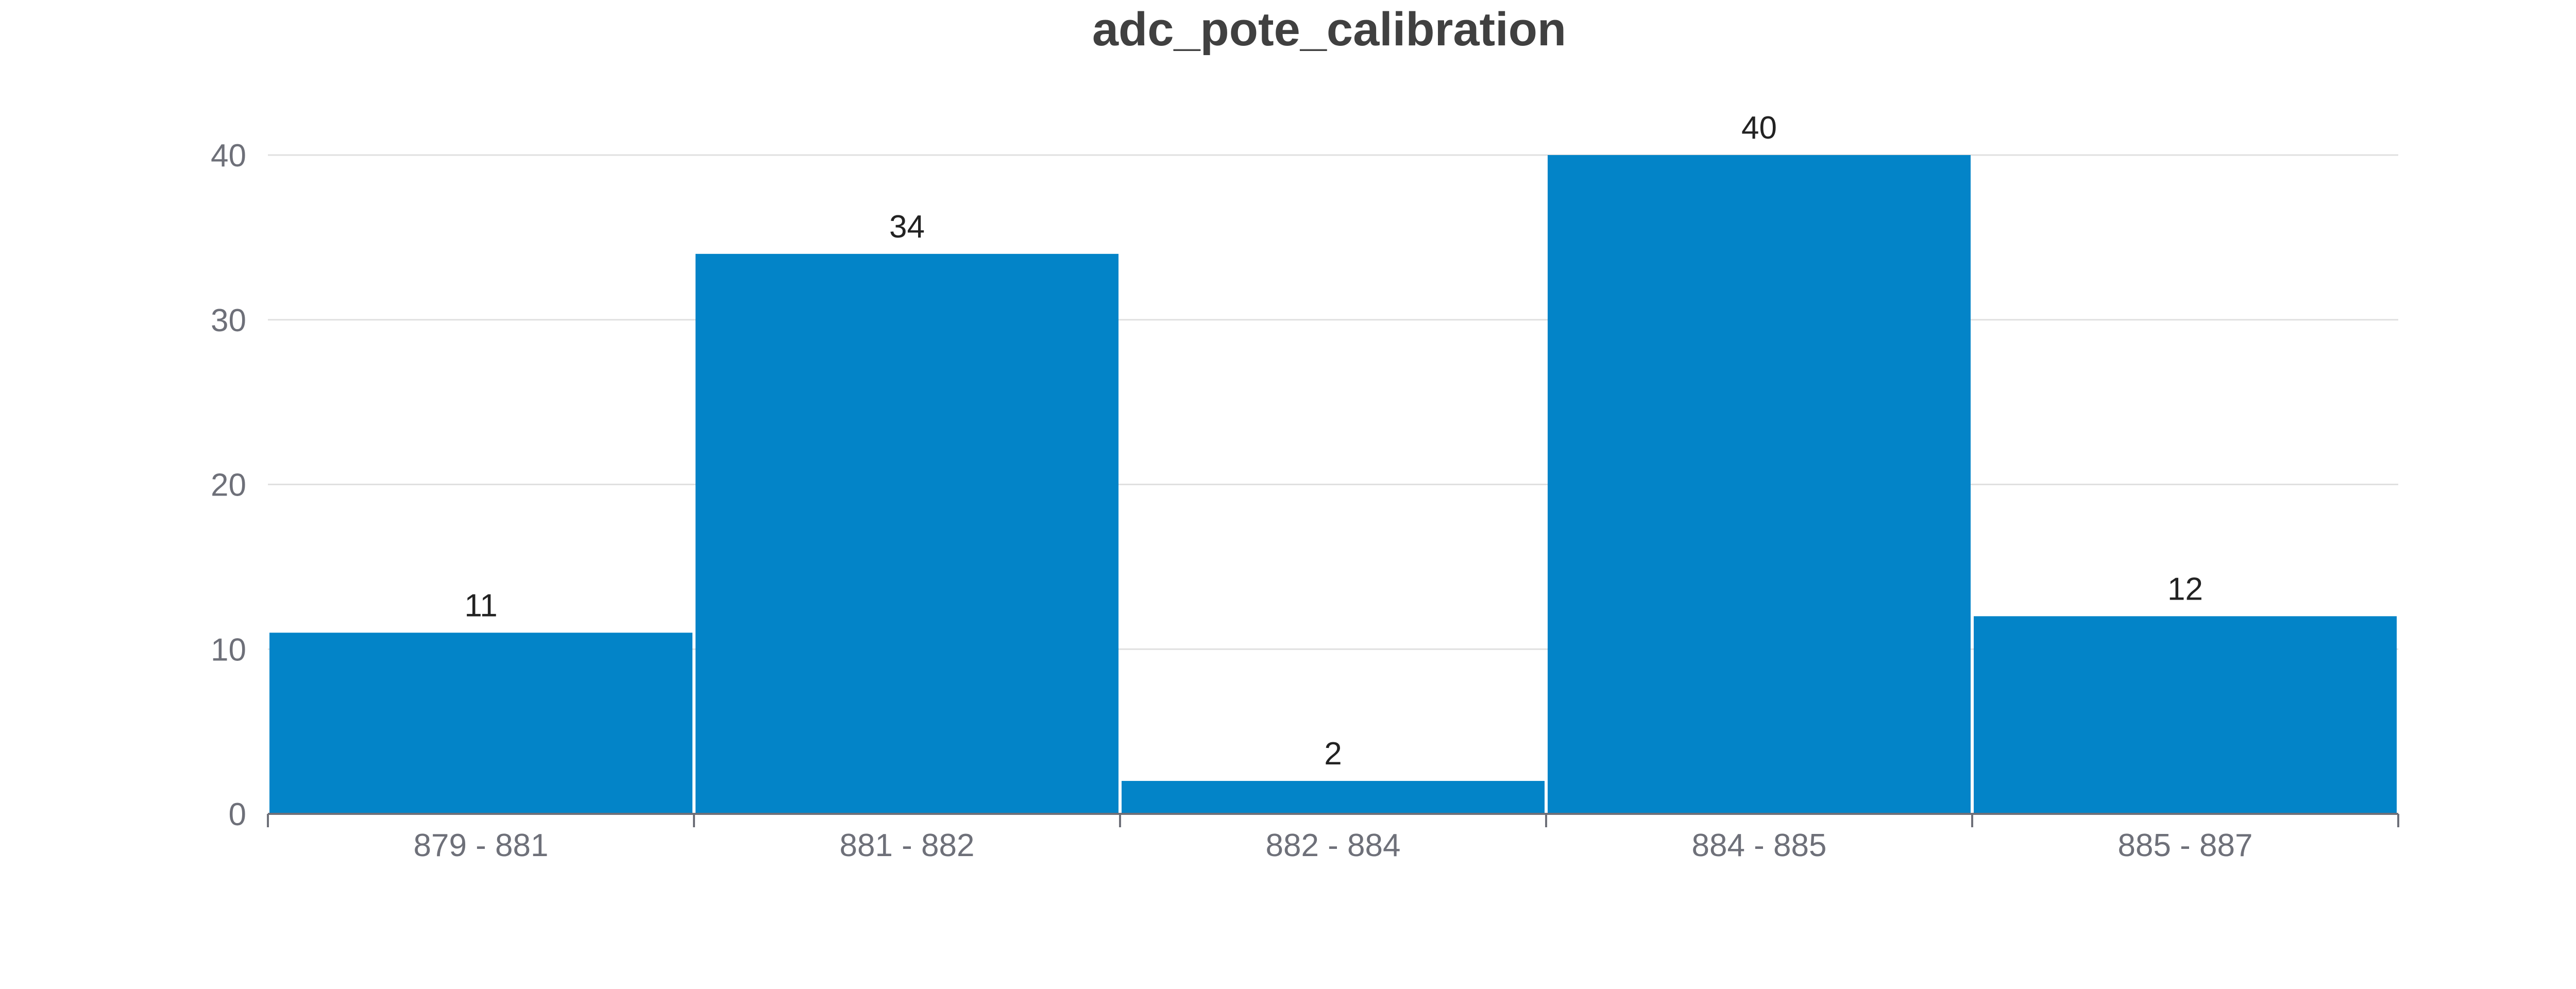  I want to click on y-tick-label: 40, so click(228, 156).